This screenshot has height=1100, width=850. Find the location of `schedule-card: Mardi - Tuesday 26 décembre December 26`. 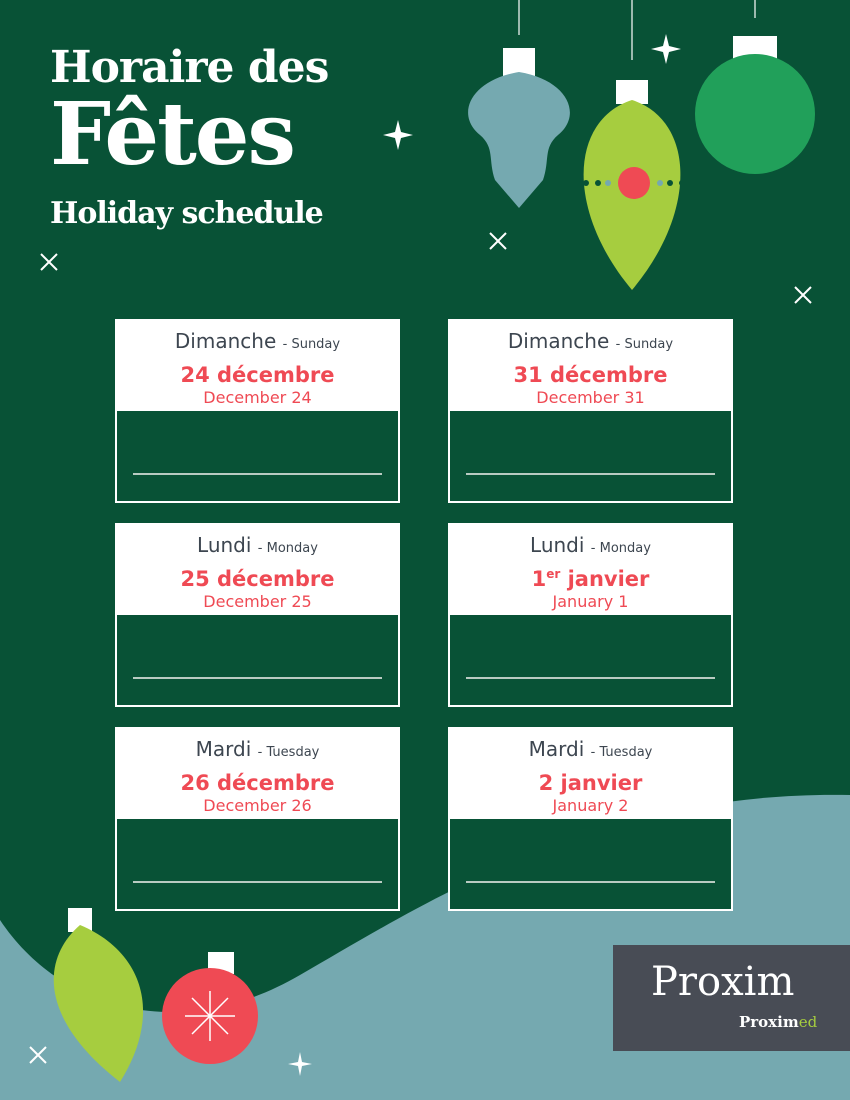

schedule-card: Mardi - Tuesday 26 décembre December 26 is located at coordinates (257, 819).